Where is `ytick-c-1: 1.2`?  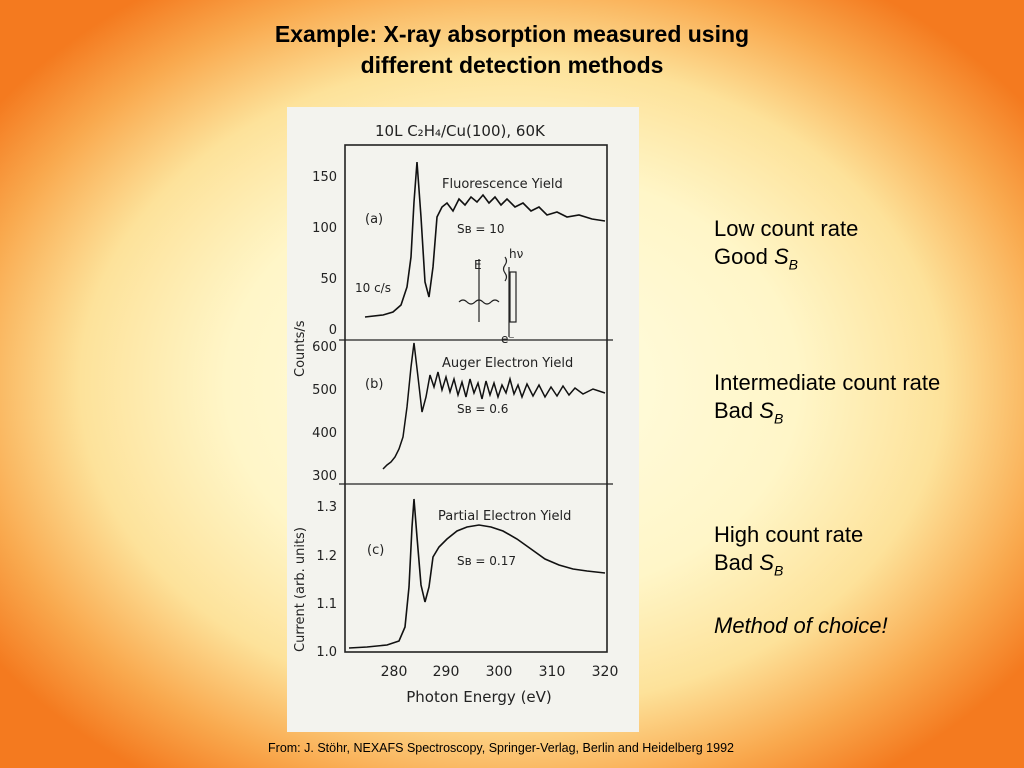 ytick-c-1: 1.2 is located at coordinates (326, 556).